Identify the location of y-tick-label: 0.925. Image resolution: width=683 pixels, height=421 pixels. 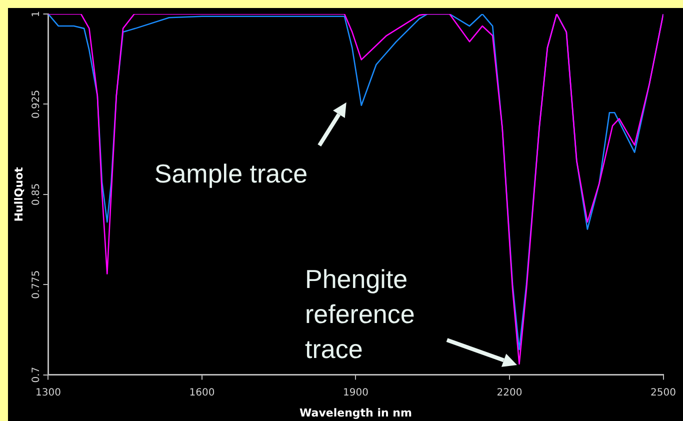
(36, 104).